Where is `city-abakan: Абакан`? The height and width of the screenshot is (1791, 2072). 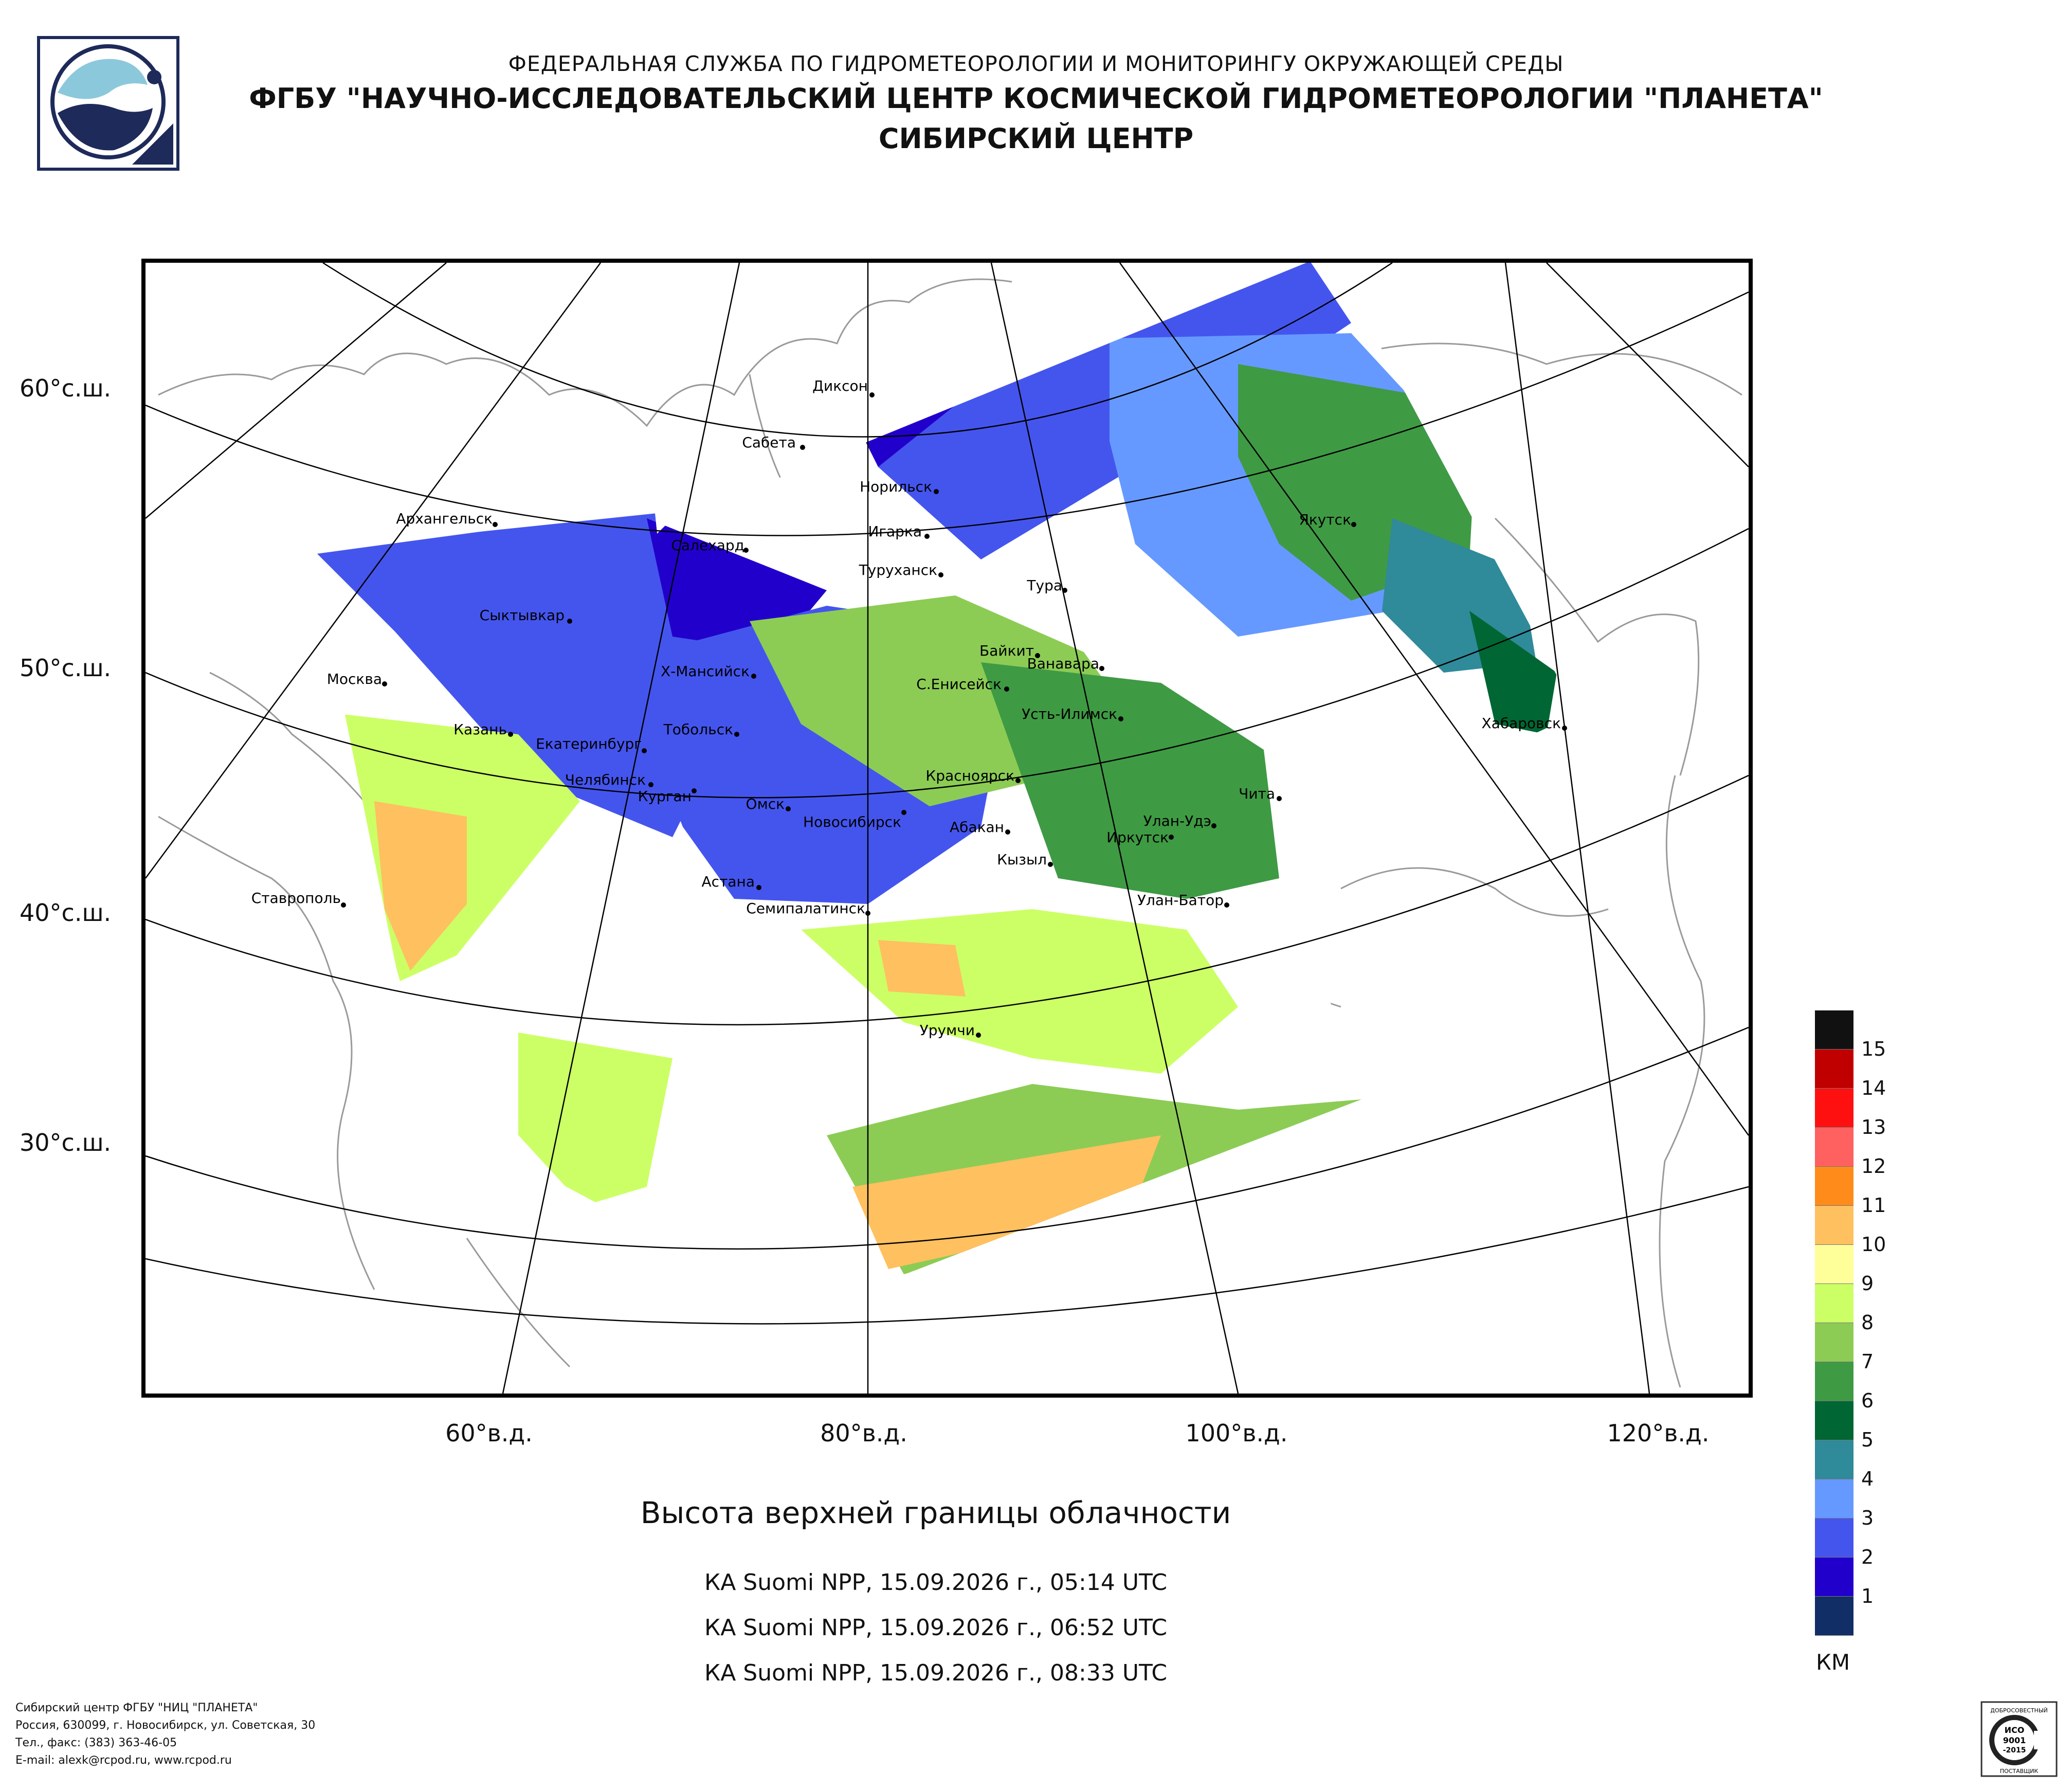
city-abakan: Абакан is located at coordinates (980, 828).